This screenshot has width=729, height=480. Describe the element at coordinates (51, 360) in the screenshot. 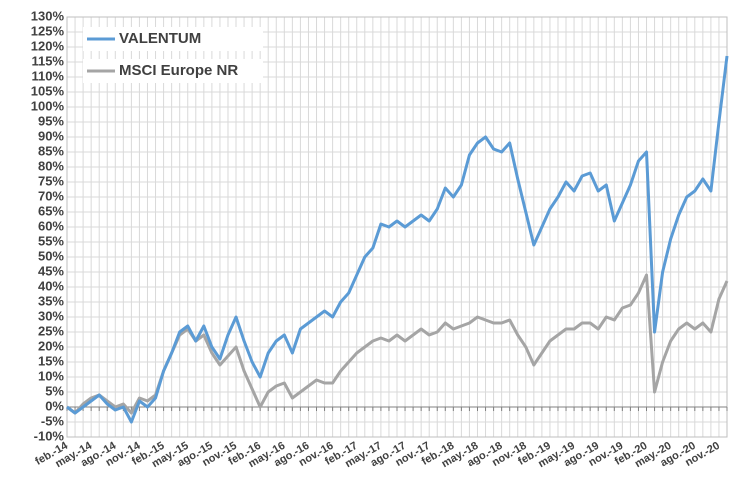

I see `y-tick-label: 15%` at that location.